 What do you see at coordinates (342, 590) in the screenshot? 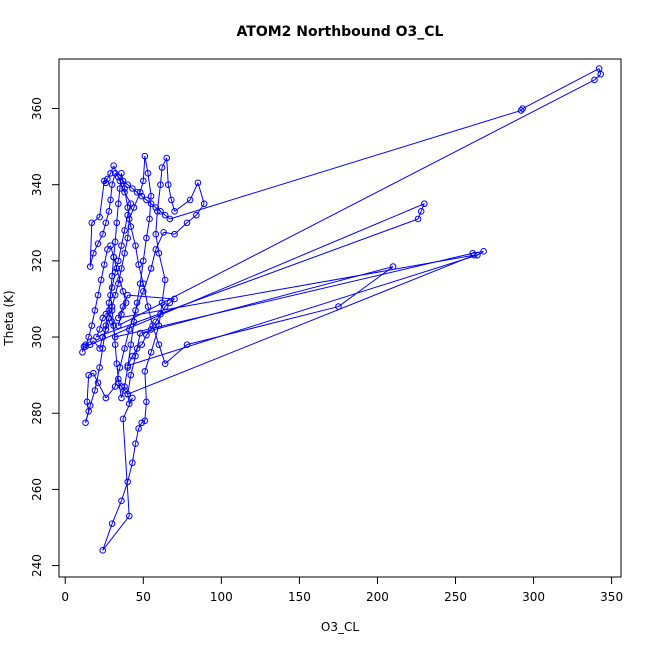
I see `x-axis-ticks: 0 50 100 150 200 250 300 350` at bounding box center [342, 590].